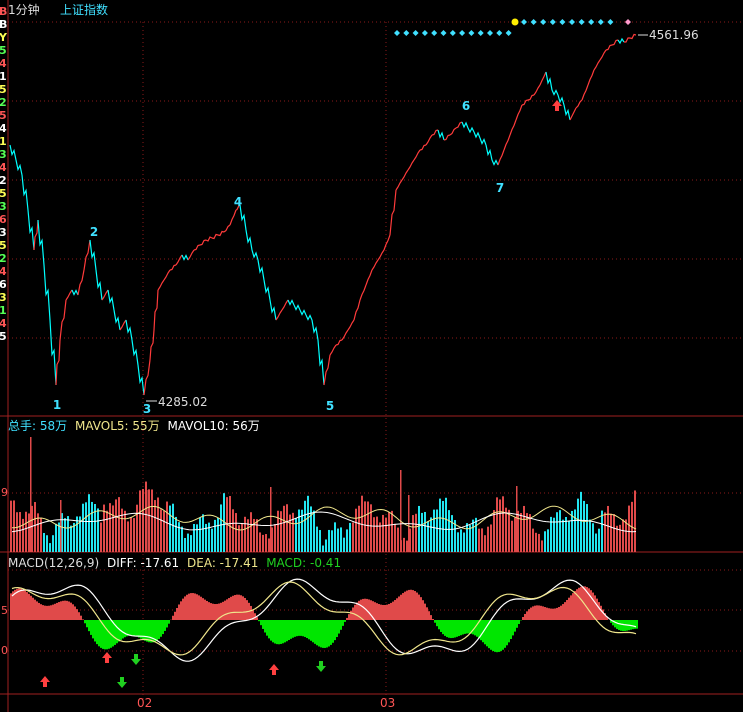 The width and height of the screenshot is (743, 712). What do you see at coordinates (84, 10) in the screenshot?
I see `index-name-label: 上证指数` at bounding box center [84, 10].